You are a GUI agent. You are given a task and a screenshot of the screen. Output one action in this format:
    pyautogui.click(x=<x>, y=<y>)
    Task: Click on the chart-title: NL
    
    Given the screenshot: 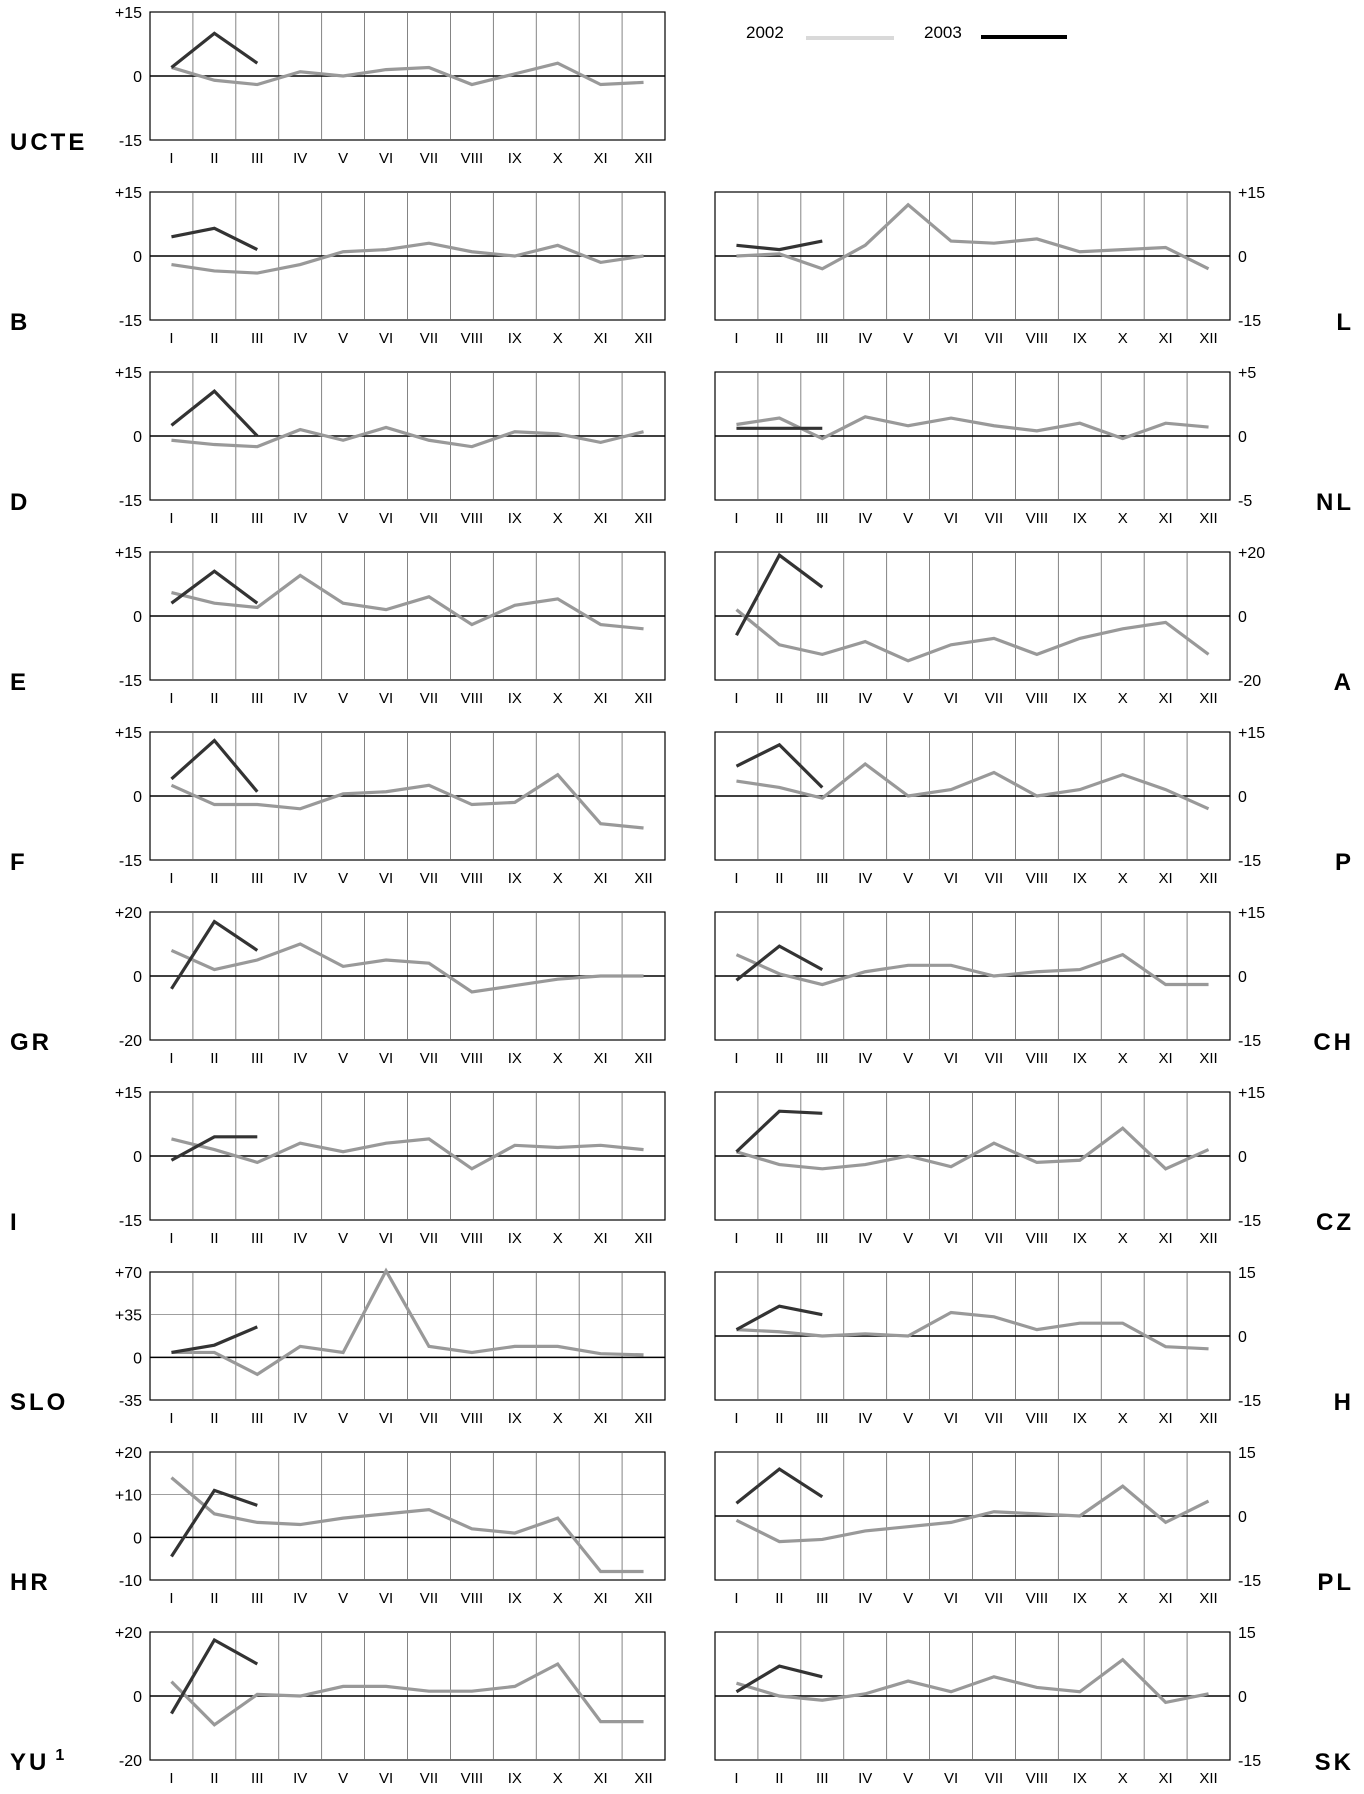 What is the action you would take?
    pyautogui.click(x=1335, y=502)
    